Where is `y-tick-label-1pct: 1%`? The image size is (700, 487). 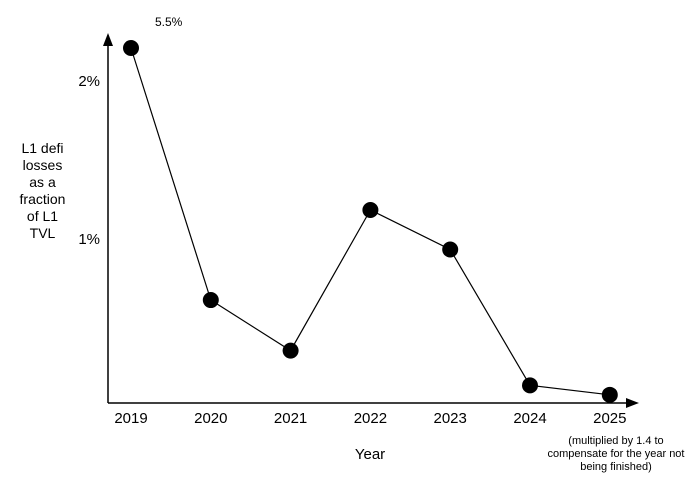 y-tick-label-1pct: 1% is located at coordinates (89, 239).